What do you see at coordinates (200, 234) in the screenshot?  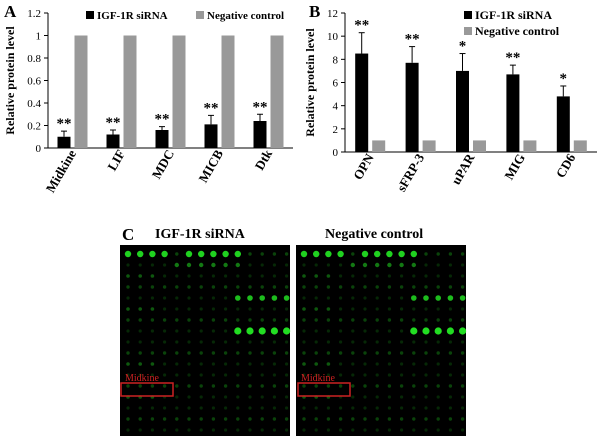 I see `blot-left-title: IGF-1R siRNA` at bounding box center [200, 234].